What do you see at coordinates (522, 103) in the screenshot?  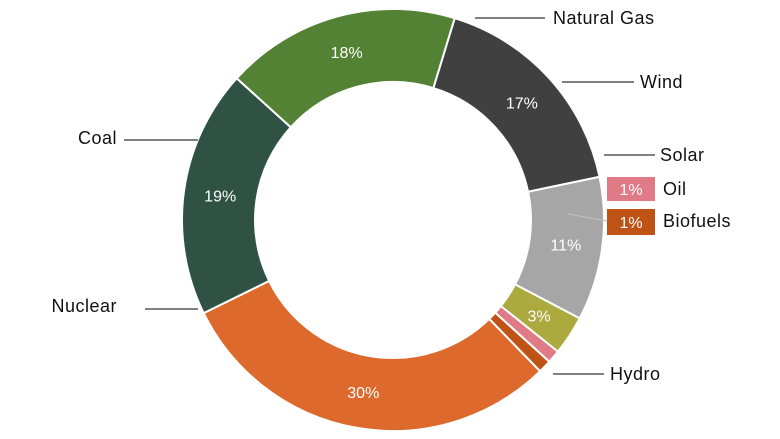 I see `value-label-natural-gas: 17%` at bounding box center [522, 103].